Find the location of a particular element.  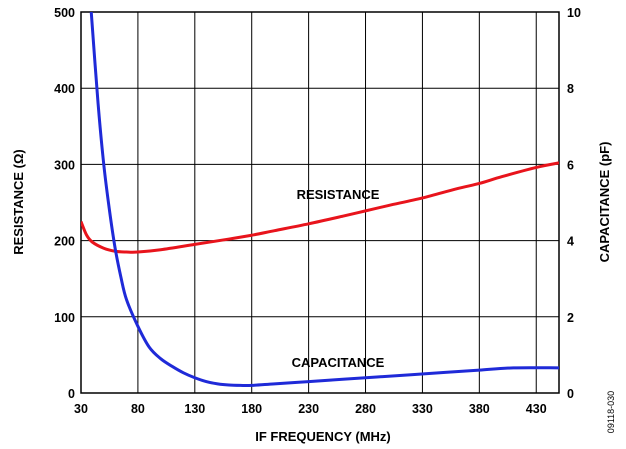

y-left-tick-label: 100 is located at coordinates (64, 318).